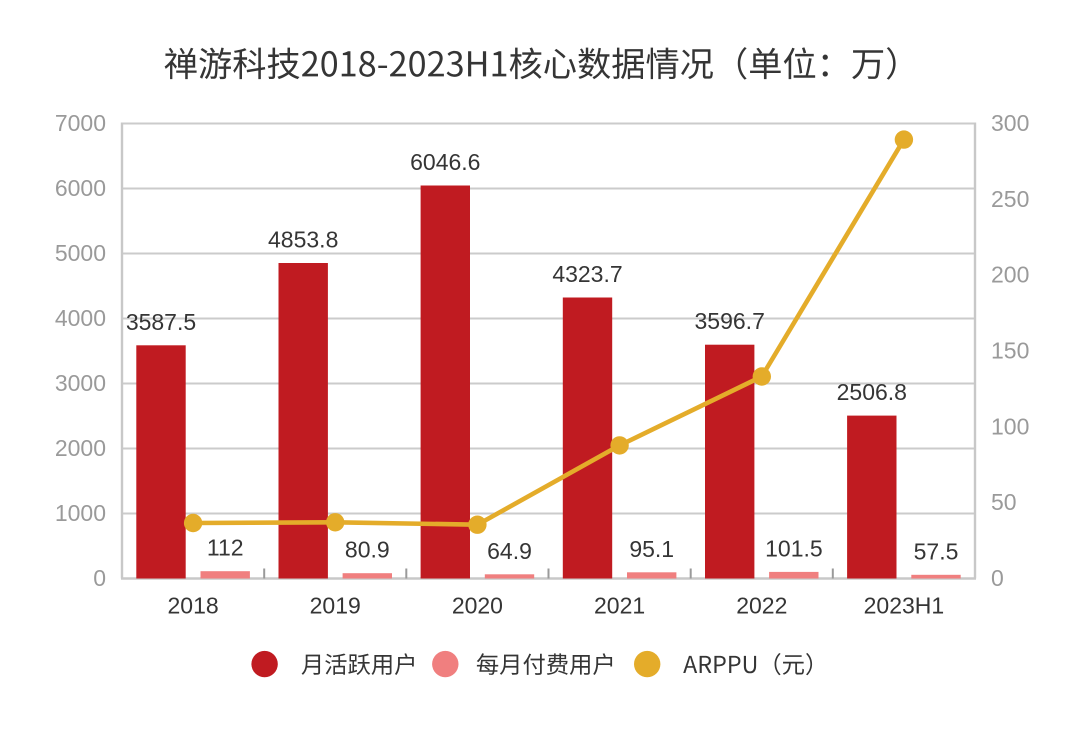  Describe the element at coordinates (303, 240) in the screenshot. I see `svg-text: 4853.8` at that location.